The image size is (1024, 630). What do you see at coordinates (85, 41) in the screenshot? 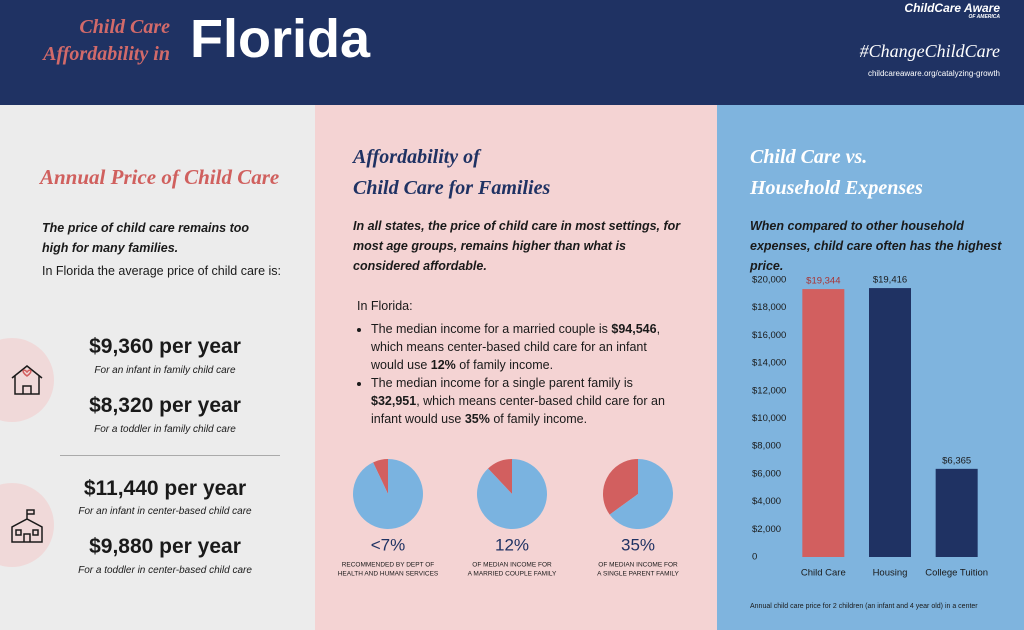
I see `header-kicker: Child Care Affordability in` at bounding box center [85, 41].